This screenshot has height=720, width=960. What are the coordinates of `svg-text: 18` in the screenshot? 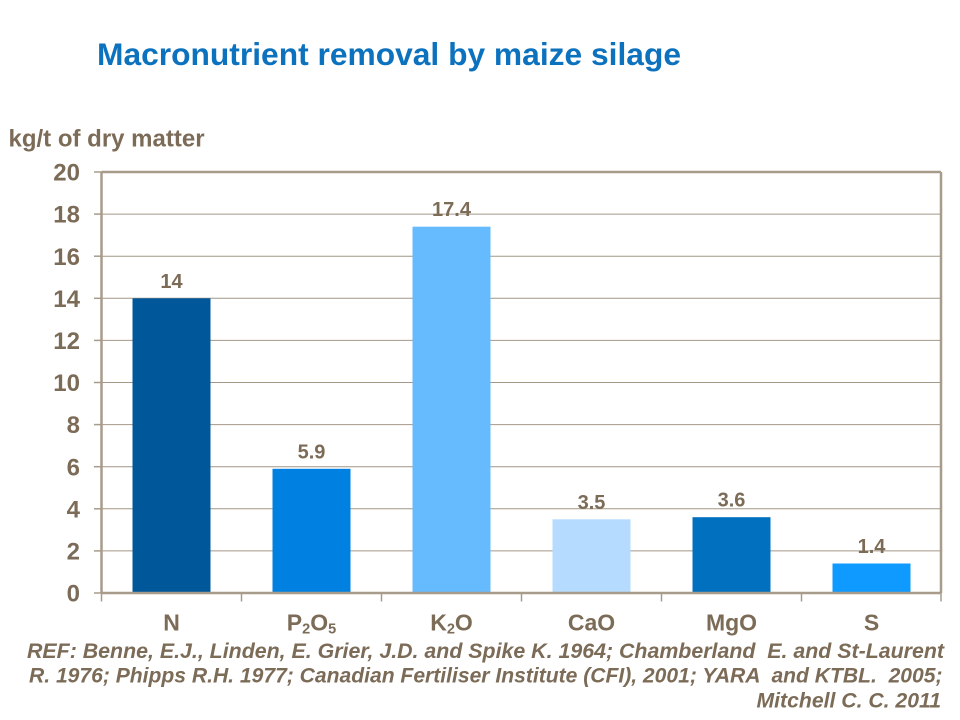 It's located at (66, 215).